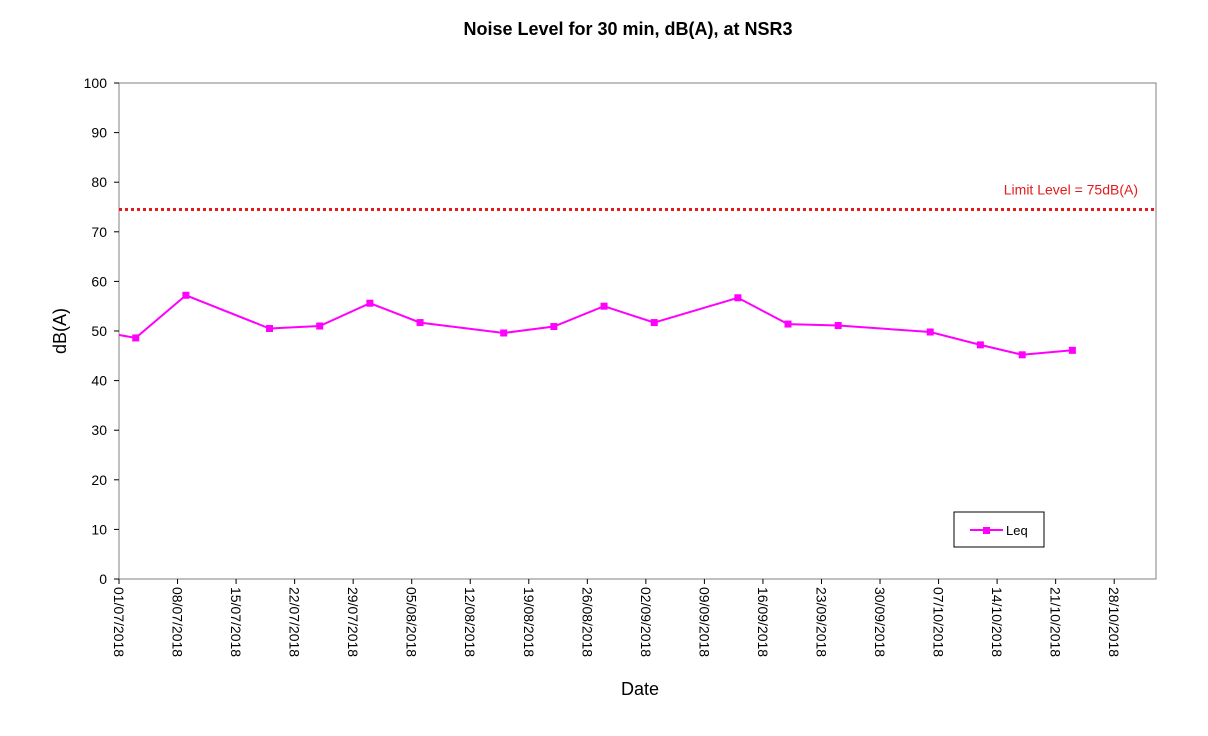  What do you see at coordinates (646, 622) in the screenshot?
I see `x-tick-label: 02/09/2018` at bounding box center [646, 622].